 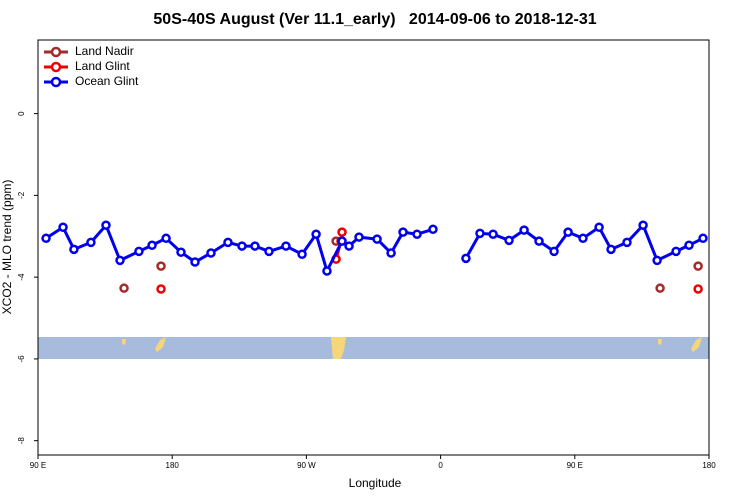 I want to click on x-axis-label: Longitude, so click(x=375, y=483).